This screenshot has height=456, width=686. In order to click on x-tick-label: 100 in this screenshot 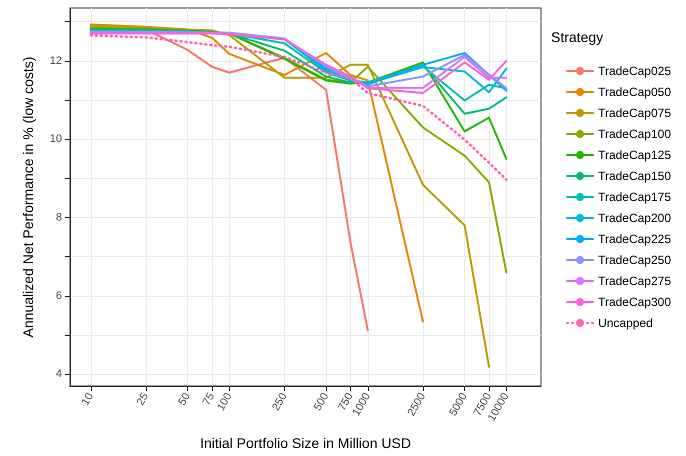, I will do `click(224, 402)`.